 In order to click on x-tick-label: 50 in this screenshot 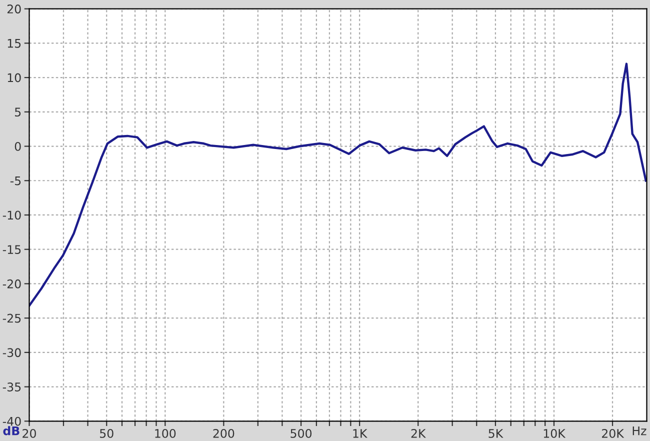, I will do `click(107, 433)`.